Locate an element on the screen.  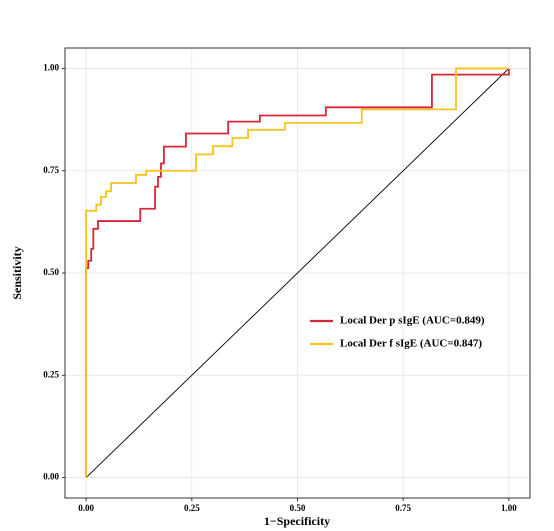
x-axis-title: 1−Specificity is located at coordinates (297, 521).